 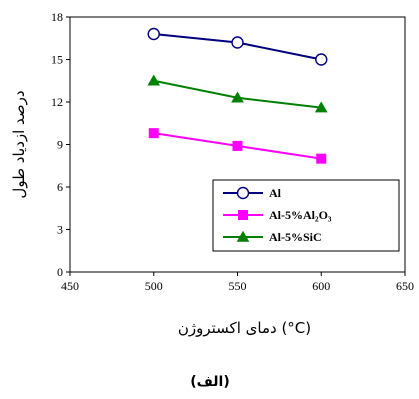 What do you see at coordinates (57, 17) in the screenshot?
I see `y-tick-label: 18` at bounding box center [57, 17].